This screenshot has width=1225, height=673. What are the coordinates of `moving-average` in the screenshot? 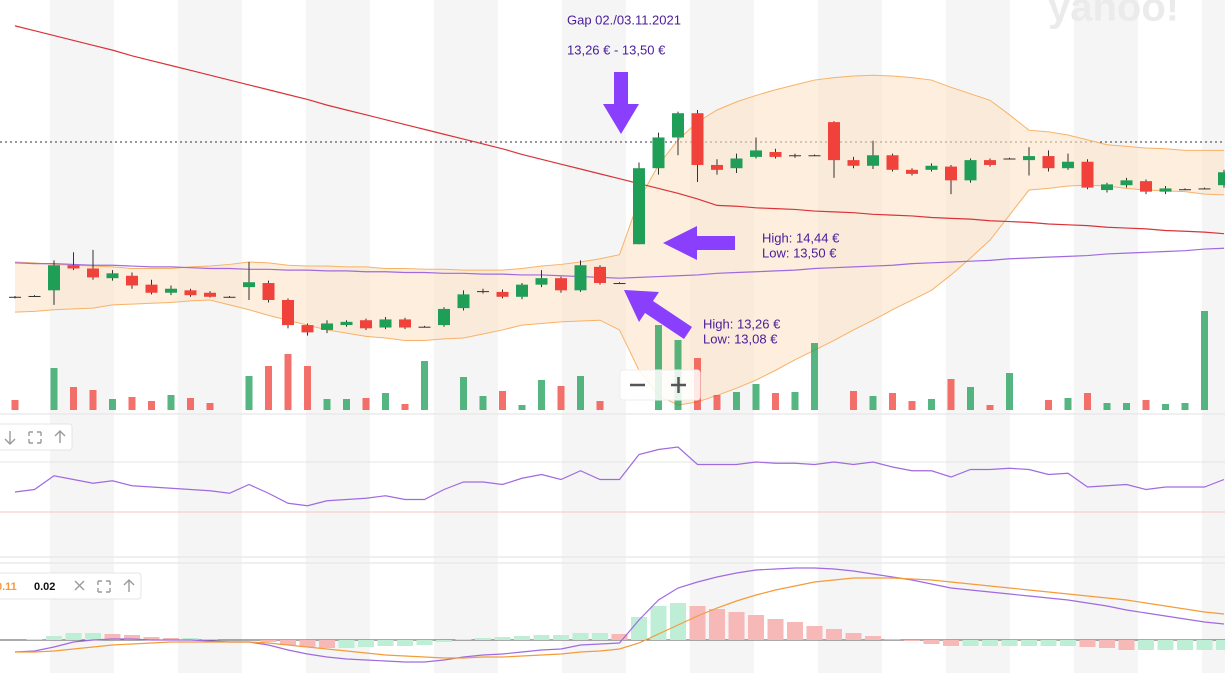 It's located at (619, 263).